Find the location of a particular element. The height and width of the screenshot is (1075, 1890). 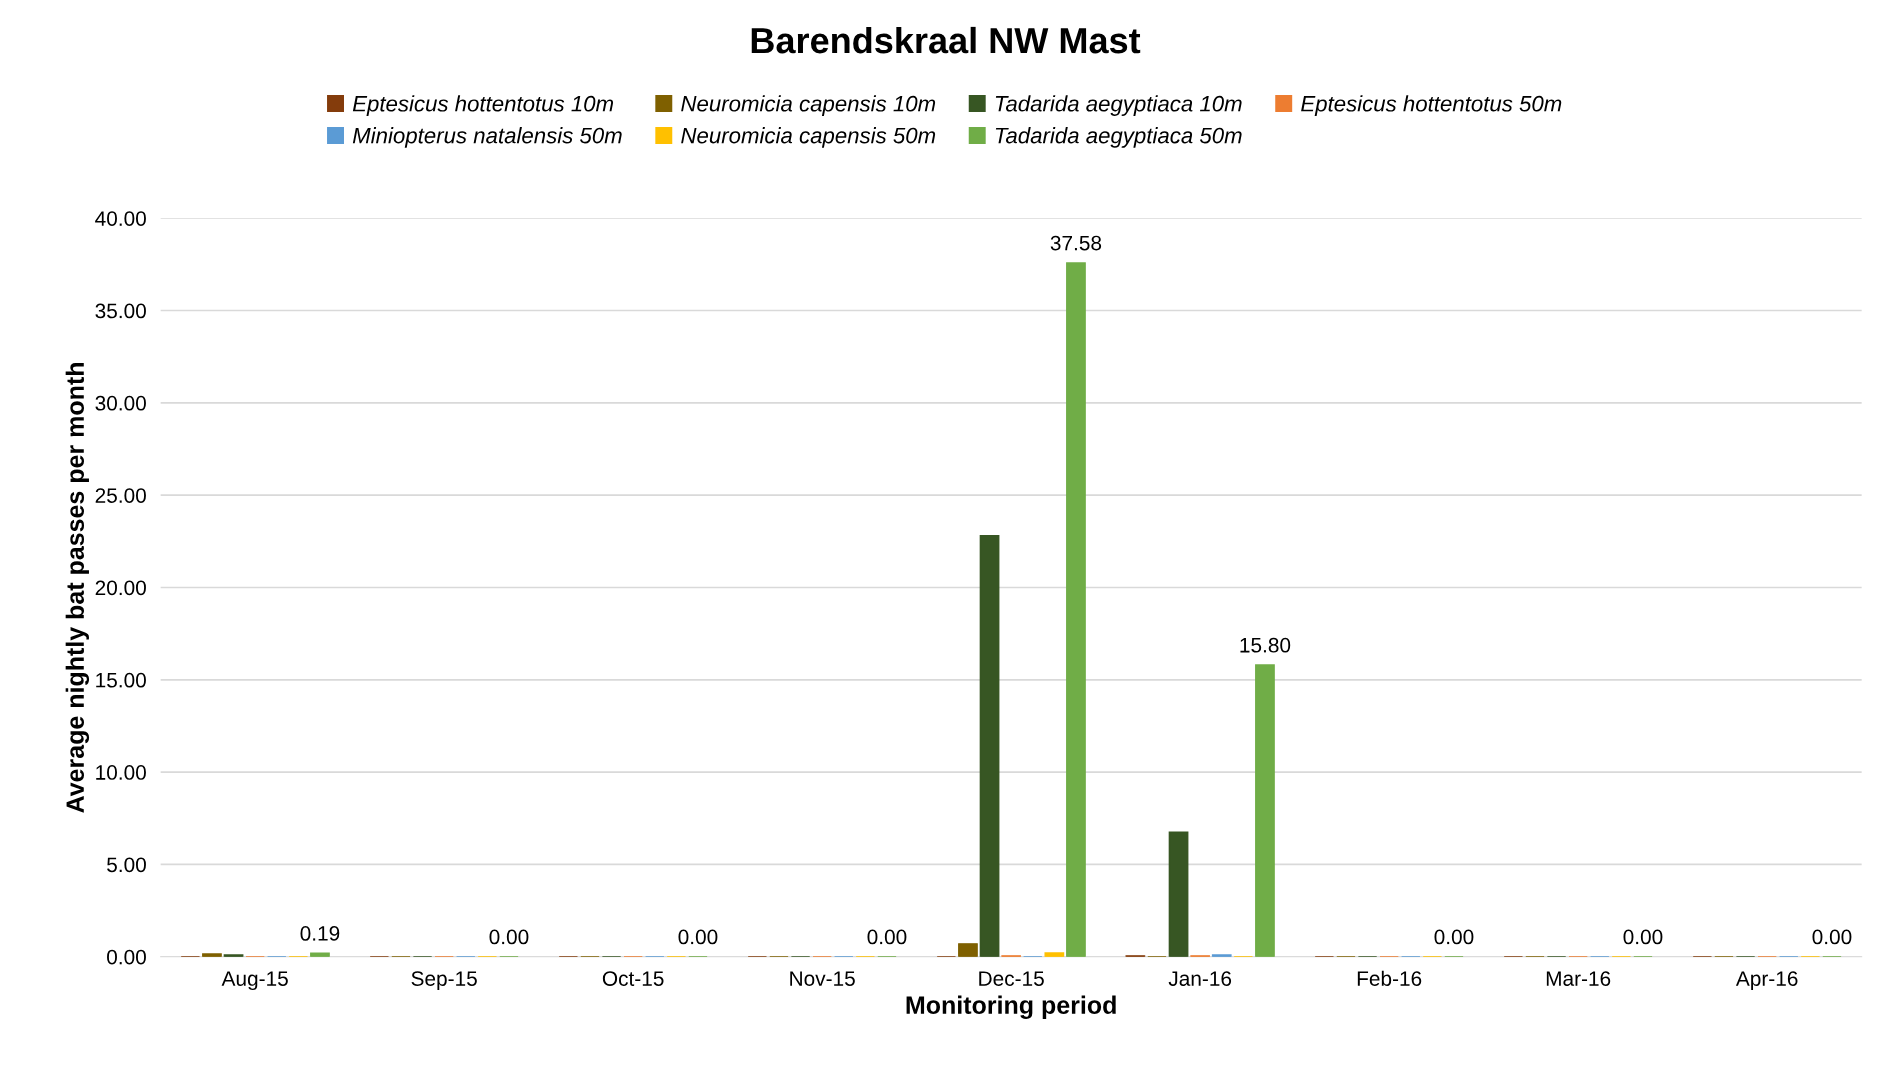

x-tick-label: Aug-15 is located at coordinates (254, 981).